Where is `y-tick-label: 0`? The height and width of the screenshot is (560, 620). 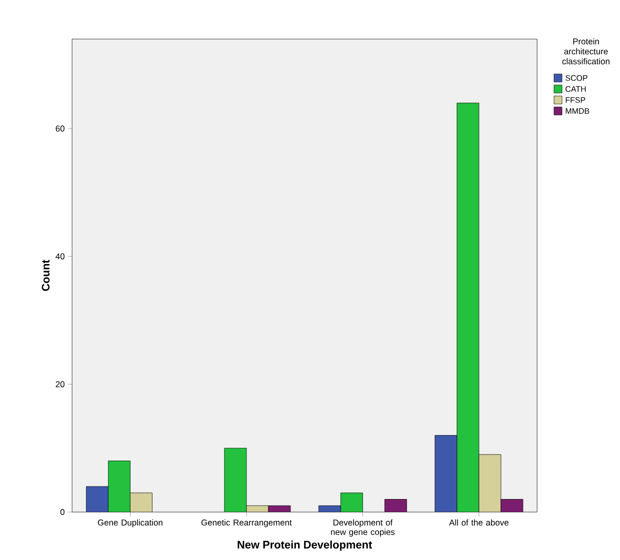 y-tick-label: 0 is located at coordinates (62, 512).